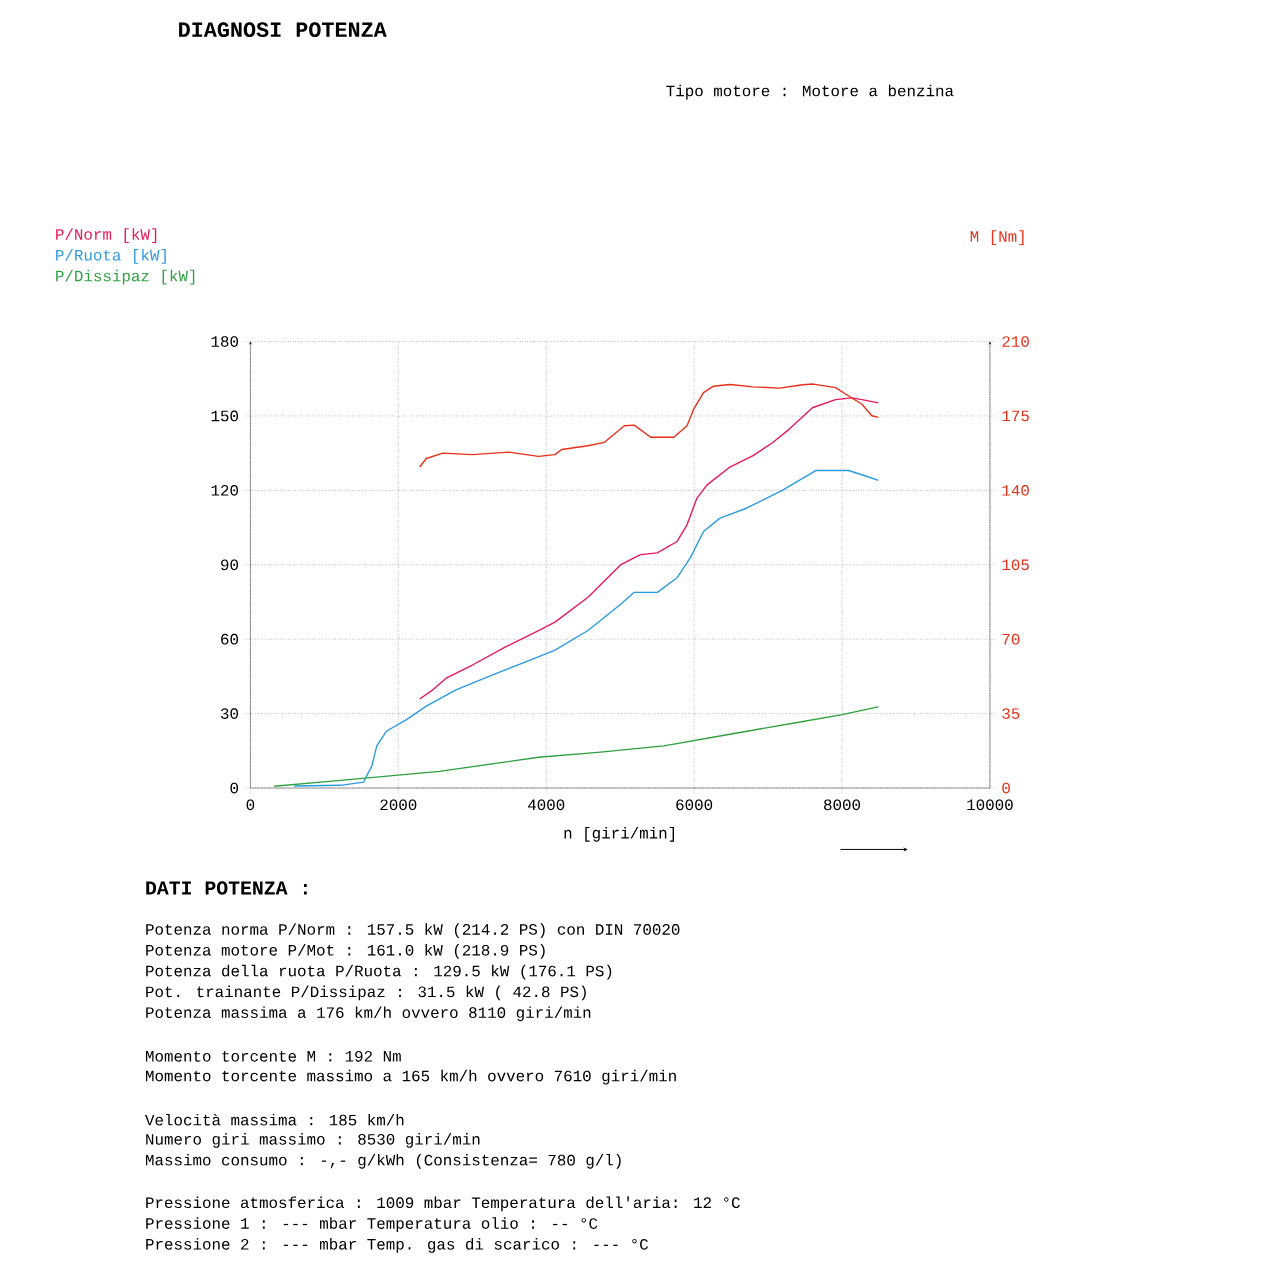 The height and width of the screenshot is (1266, 1279). What do you see at coordinates (106, 235) in the screenshot?
I see `text: P/Norm [kW]` at bounding box center [106, 235].